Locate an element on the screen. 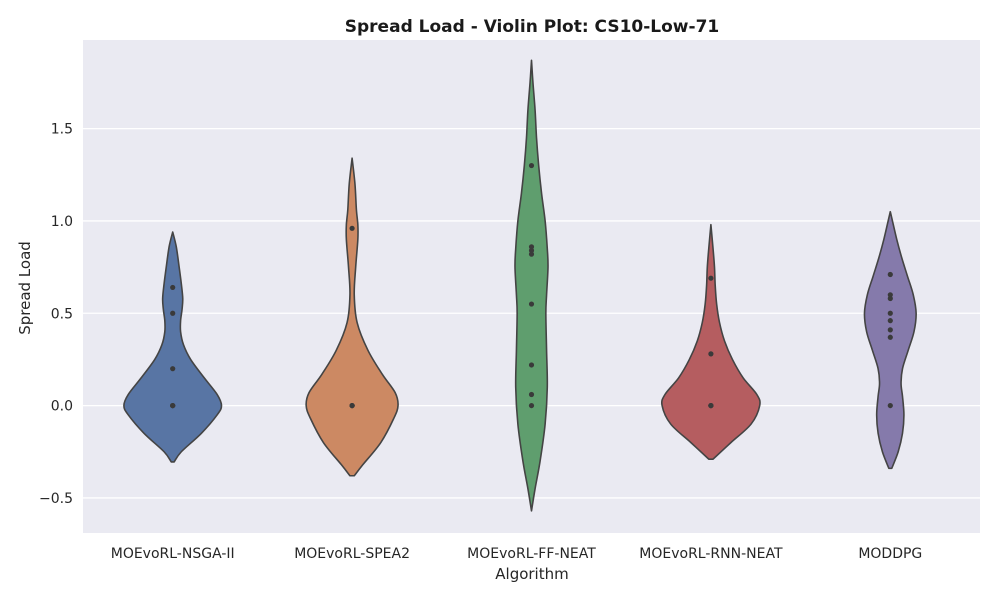 This screenshot has width=1000, height=600. y-tick-label: 0.0 is located at coordinates (62, 407).